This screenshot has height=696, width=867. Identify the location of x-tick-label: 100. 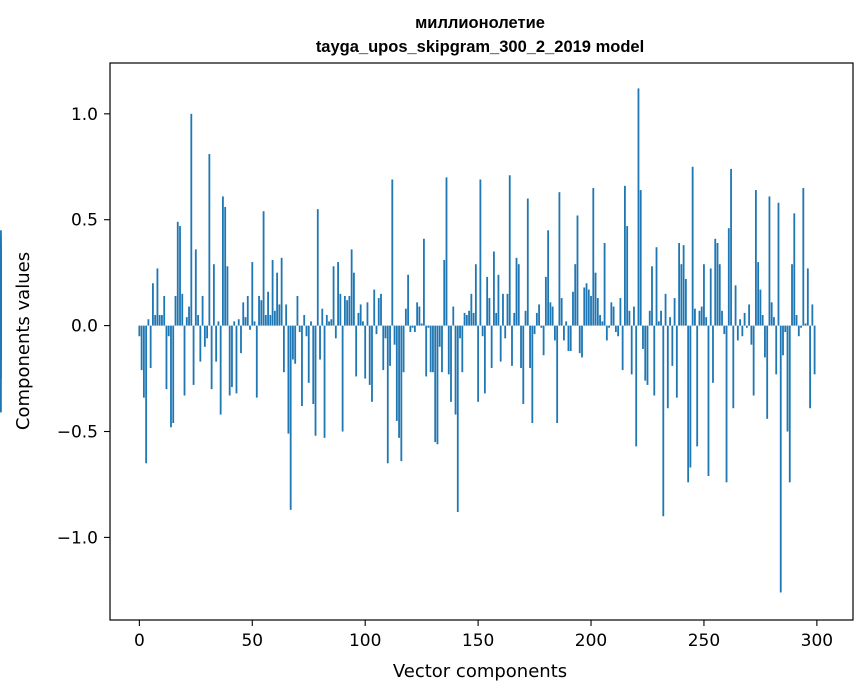
(365, 641).